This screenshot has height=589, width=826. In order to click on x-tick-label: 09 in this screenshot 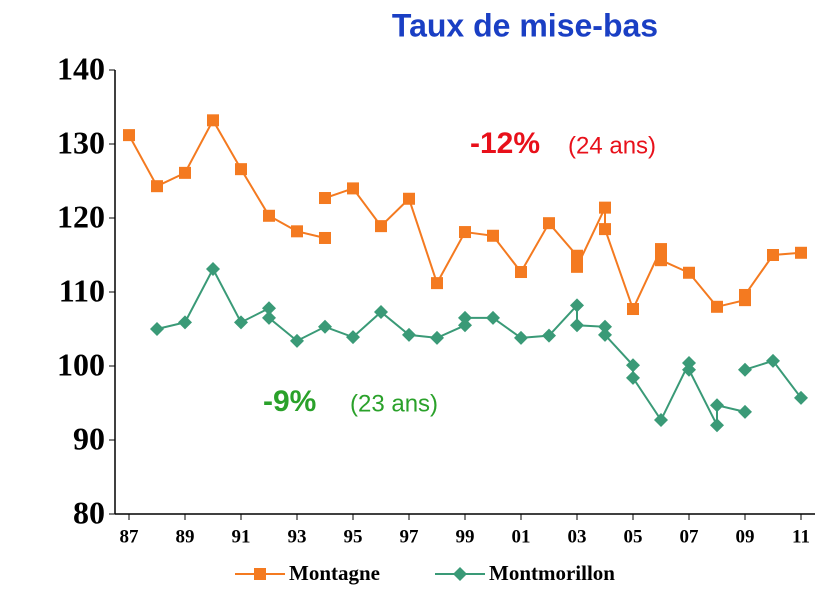, I will do `click(745, 536)`.